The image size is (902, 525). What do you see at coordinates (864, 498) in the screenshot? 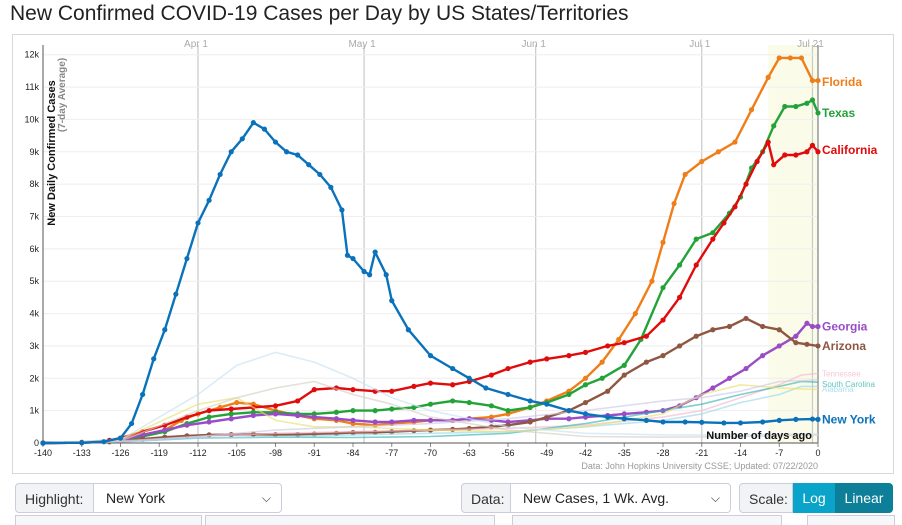
I see `scale-linear-button: Linear` at bounding box center [864, 498].